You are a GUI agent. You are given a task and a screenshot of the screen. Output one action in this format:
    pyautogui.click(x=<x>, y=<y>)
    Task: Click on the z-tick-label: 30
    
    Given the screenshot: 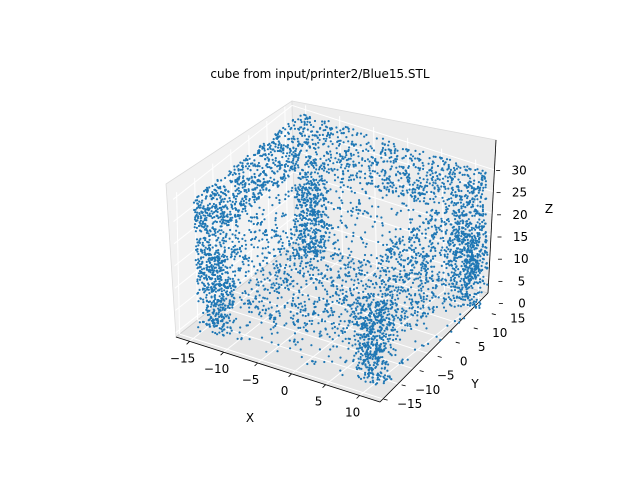 What is the action you would take?
    pyautogui.click(x=518, y=170)
    